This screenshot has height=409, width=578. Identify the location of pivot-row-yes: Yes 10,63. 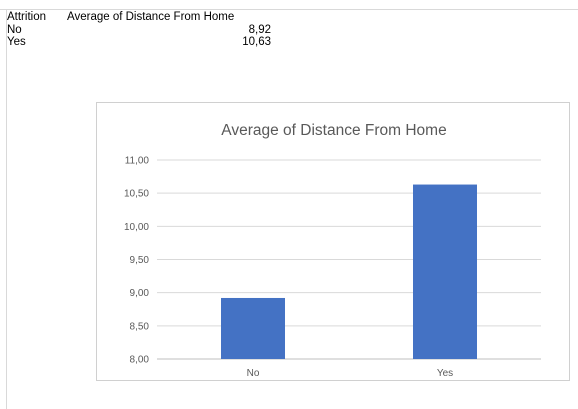
(142, 42).